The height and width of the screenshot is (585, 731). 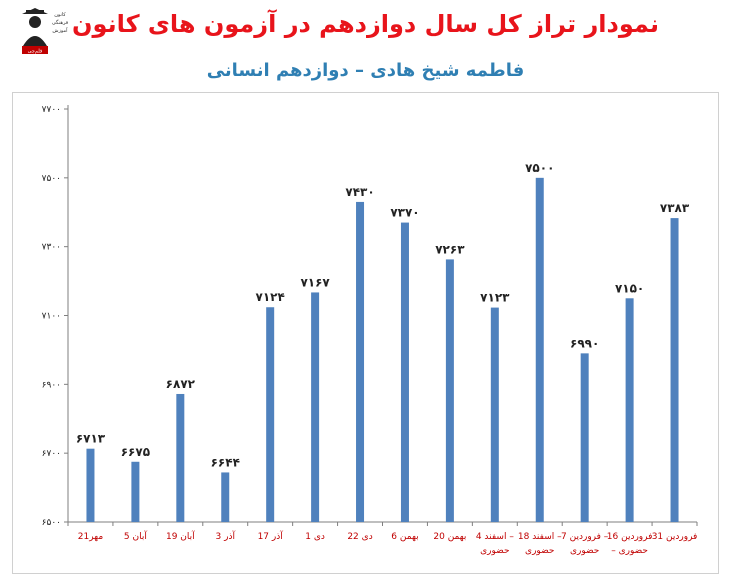 What do you see at coordinates (135, 452) in the screenshot?
I see `data-label: ۶۶۷۵` at bounding box center [135, 452].